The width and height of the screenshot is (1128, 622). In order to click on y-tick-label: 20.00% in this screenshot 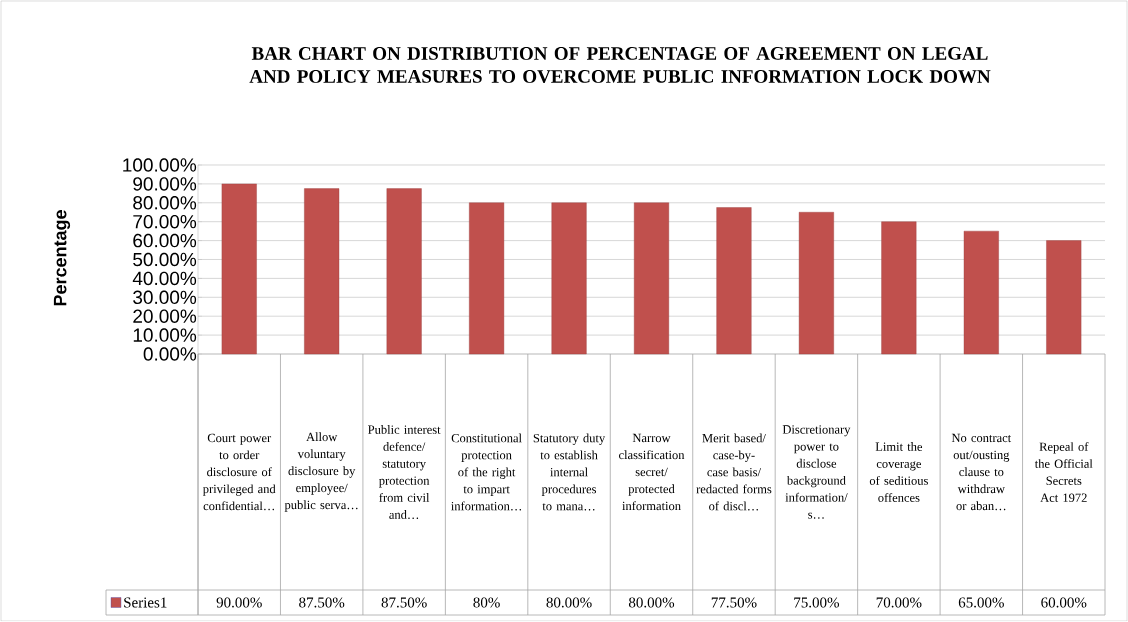, I will do `click(165, 316)`.